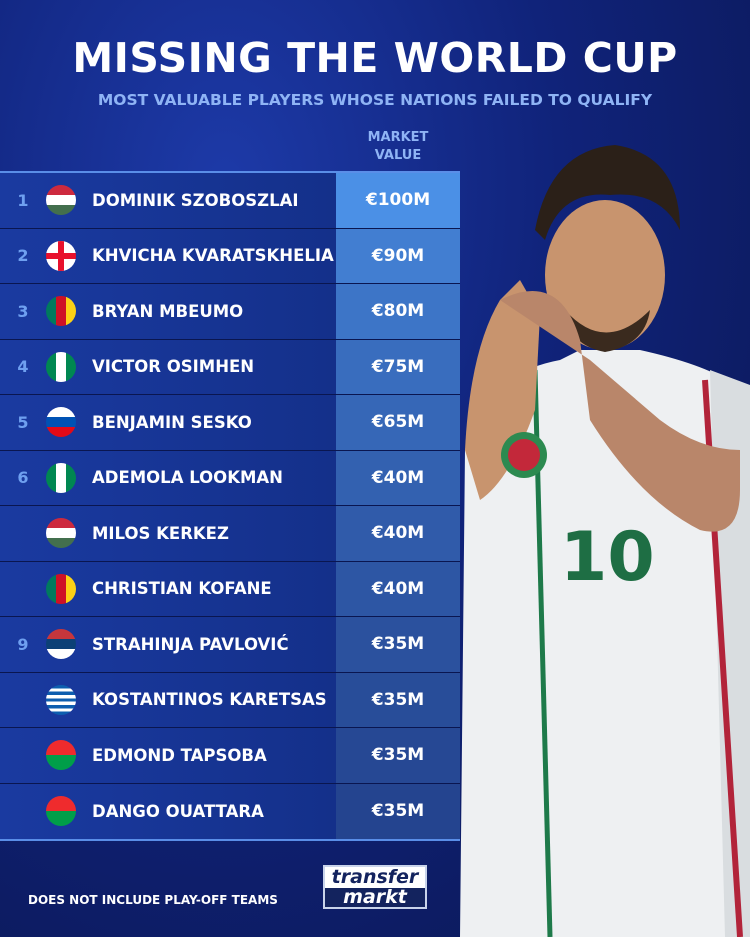  I want to click on market-value: €75M, so click(398, 366).